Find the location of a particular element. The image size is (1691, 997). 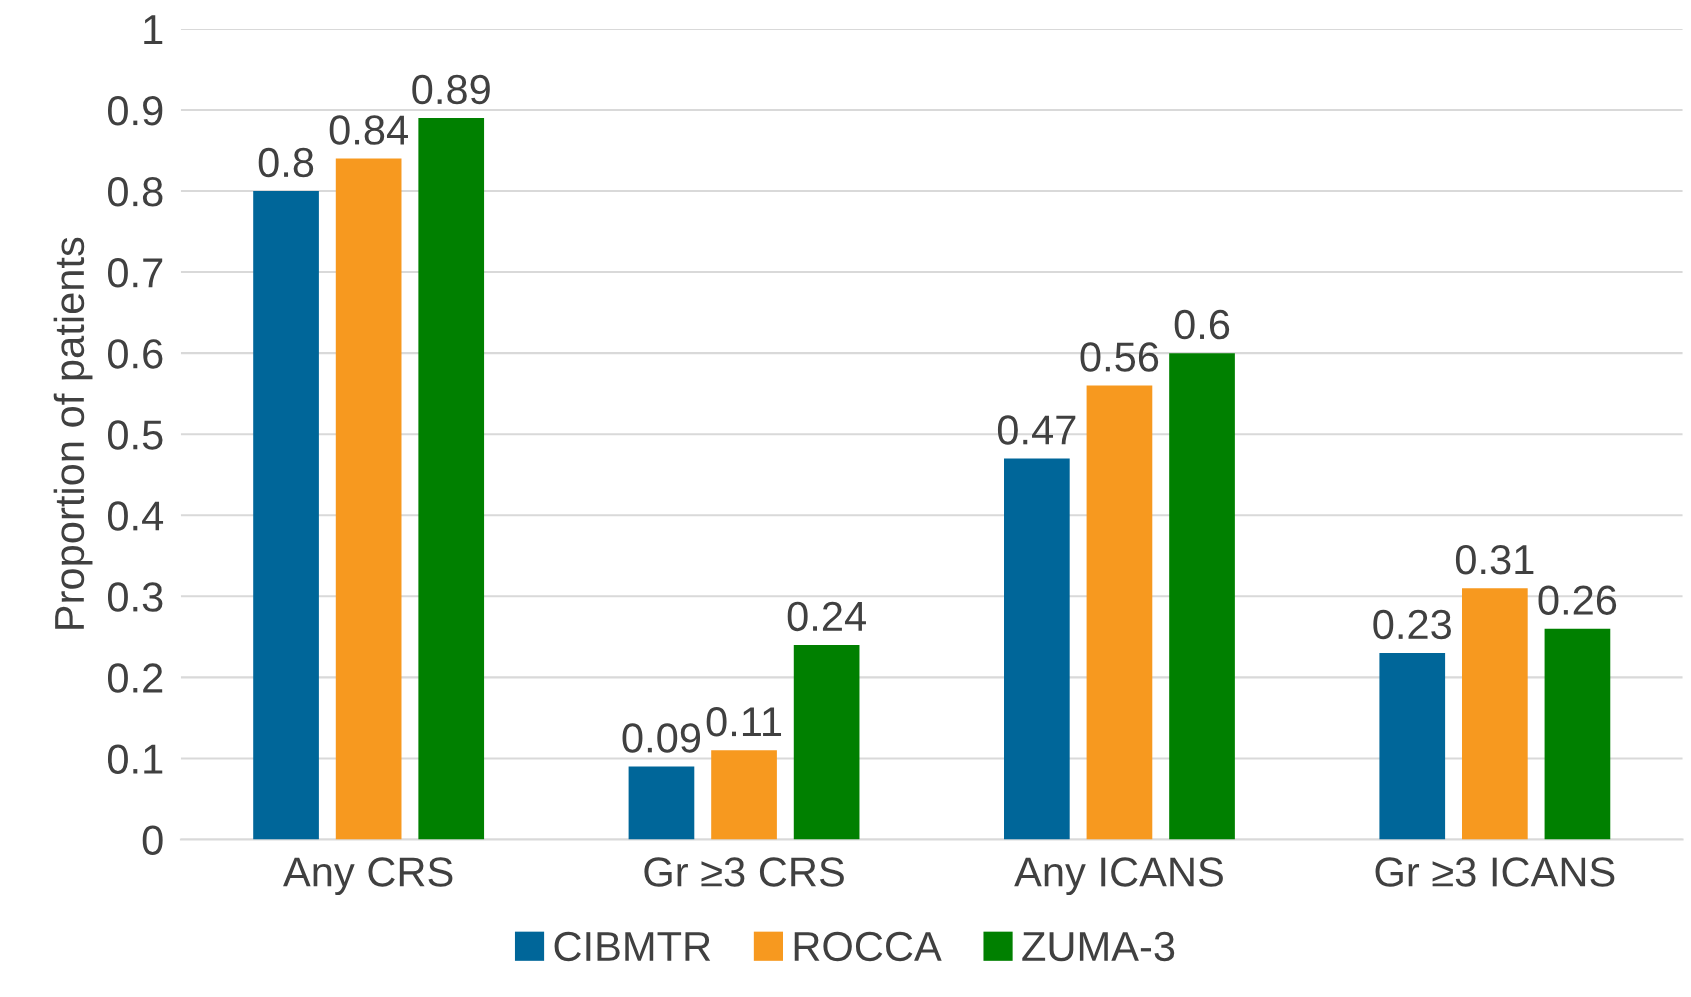

y-tick-label: 0.5 is located at coordinates (135, 435).